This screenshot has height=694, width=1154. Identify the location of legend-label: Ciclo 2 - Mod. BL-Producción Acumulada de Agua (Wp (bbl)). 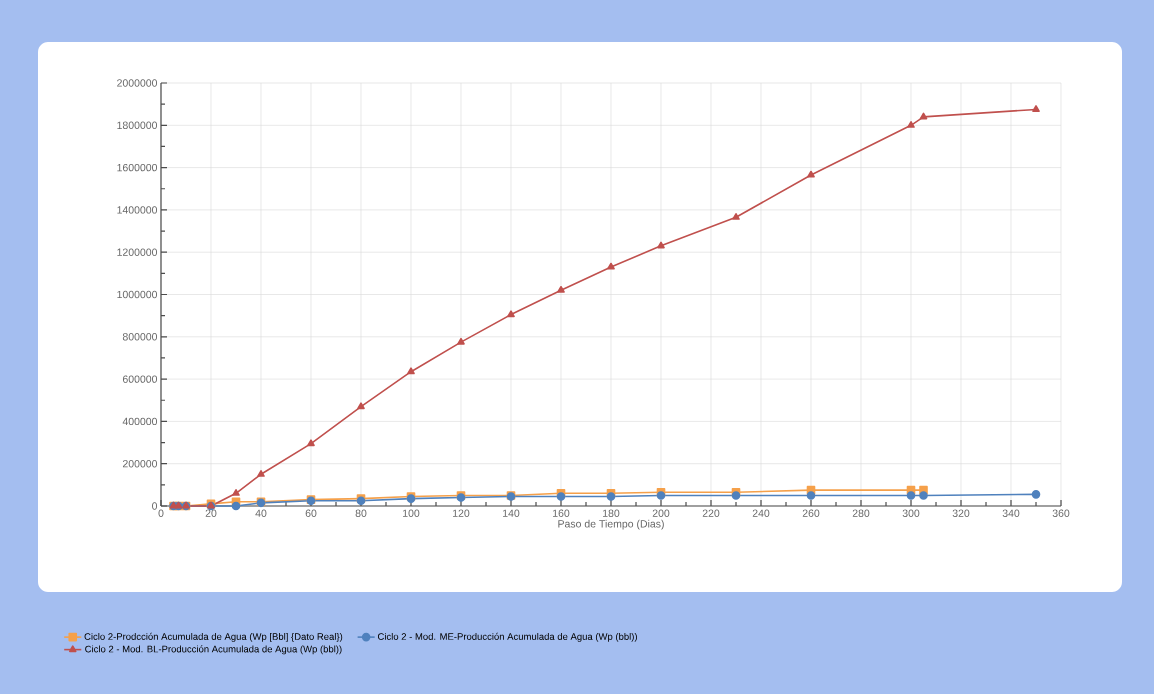
(213, 650).